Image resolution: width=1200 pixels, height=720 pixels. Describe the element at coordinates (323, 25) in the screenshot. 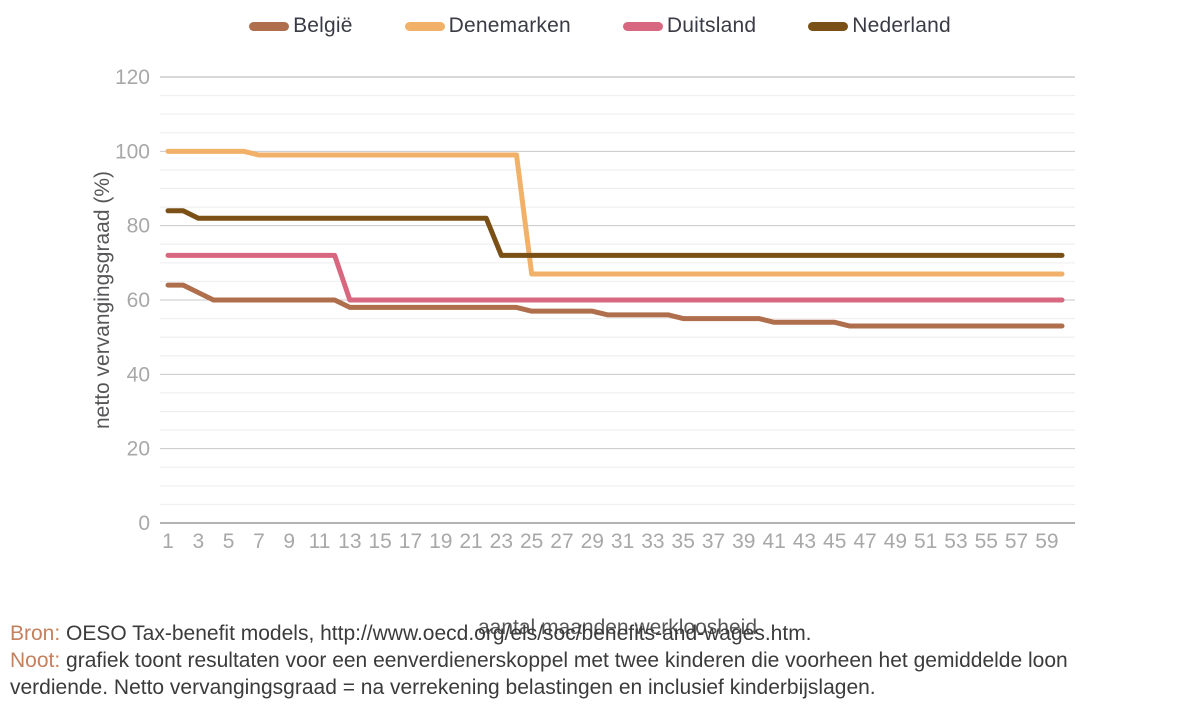

I see `legend-label-belgie: België` at that location.